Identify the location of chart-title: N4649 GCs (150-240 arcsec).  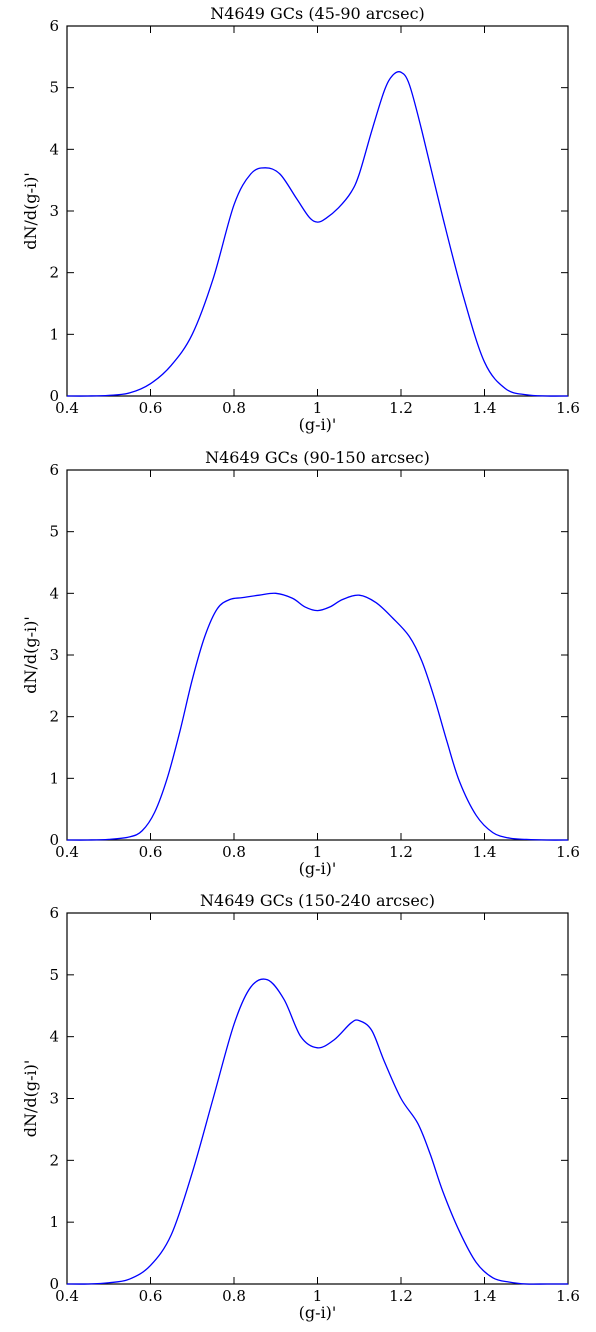
(317, 900).